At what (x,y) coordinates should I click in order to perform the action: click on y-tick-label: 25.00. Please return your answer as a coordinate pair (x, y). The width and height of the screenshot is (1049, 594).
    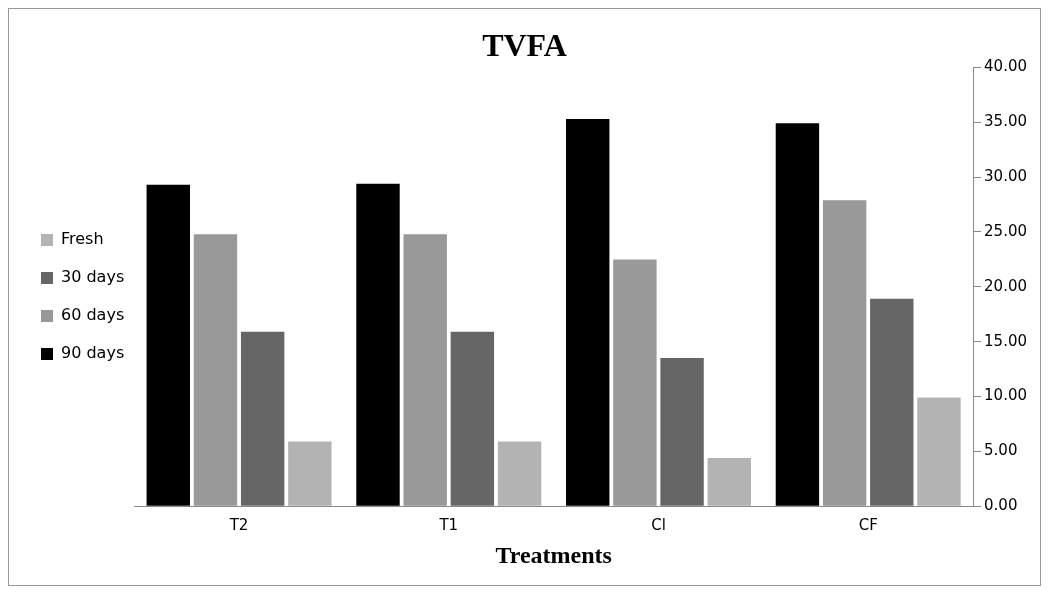
    Looking at the image, I should click on (1006, 230).